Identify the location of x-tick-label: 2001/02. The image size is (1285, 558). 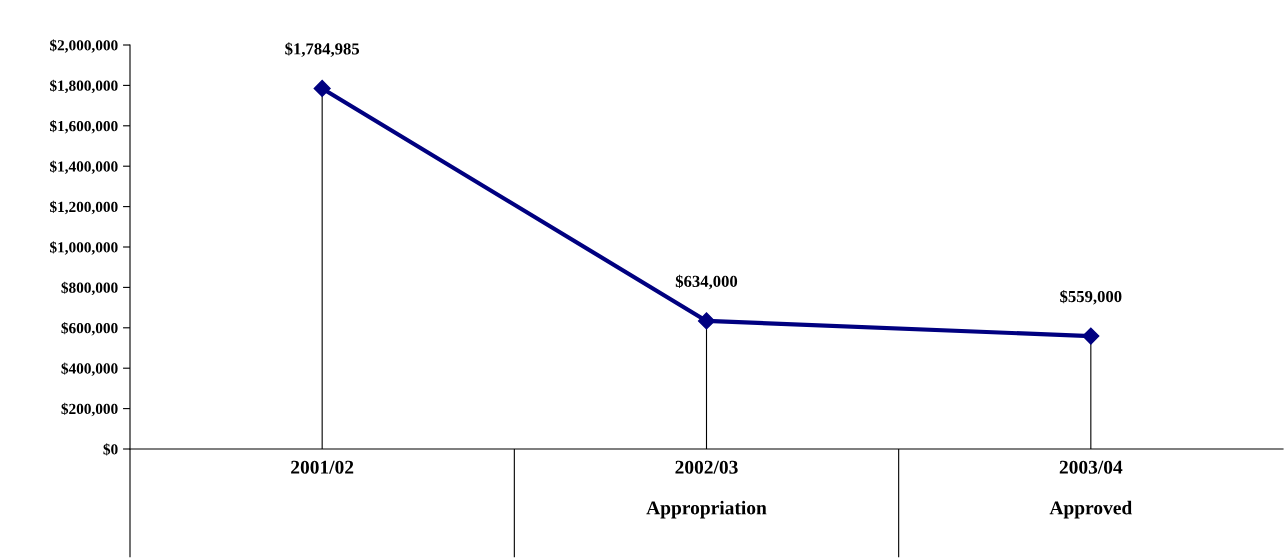
(322, 467).